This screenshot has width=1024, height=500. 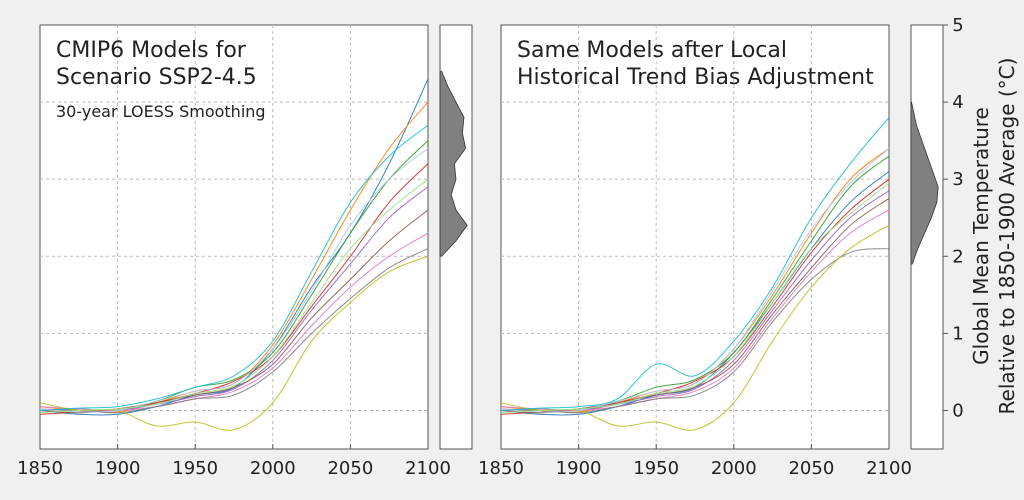 I want to click on right-distribution-group, so click(x=924, y=183).